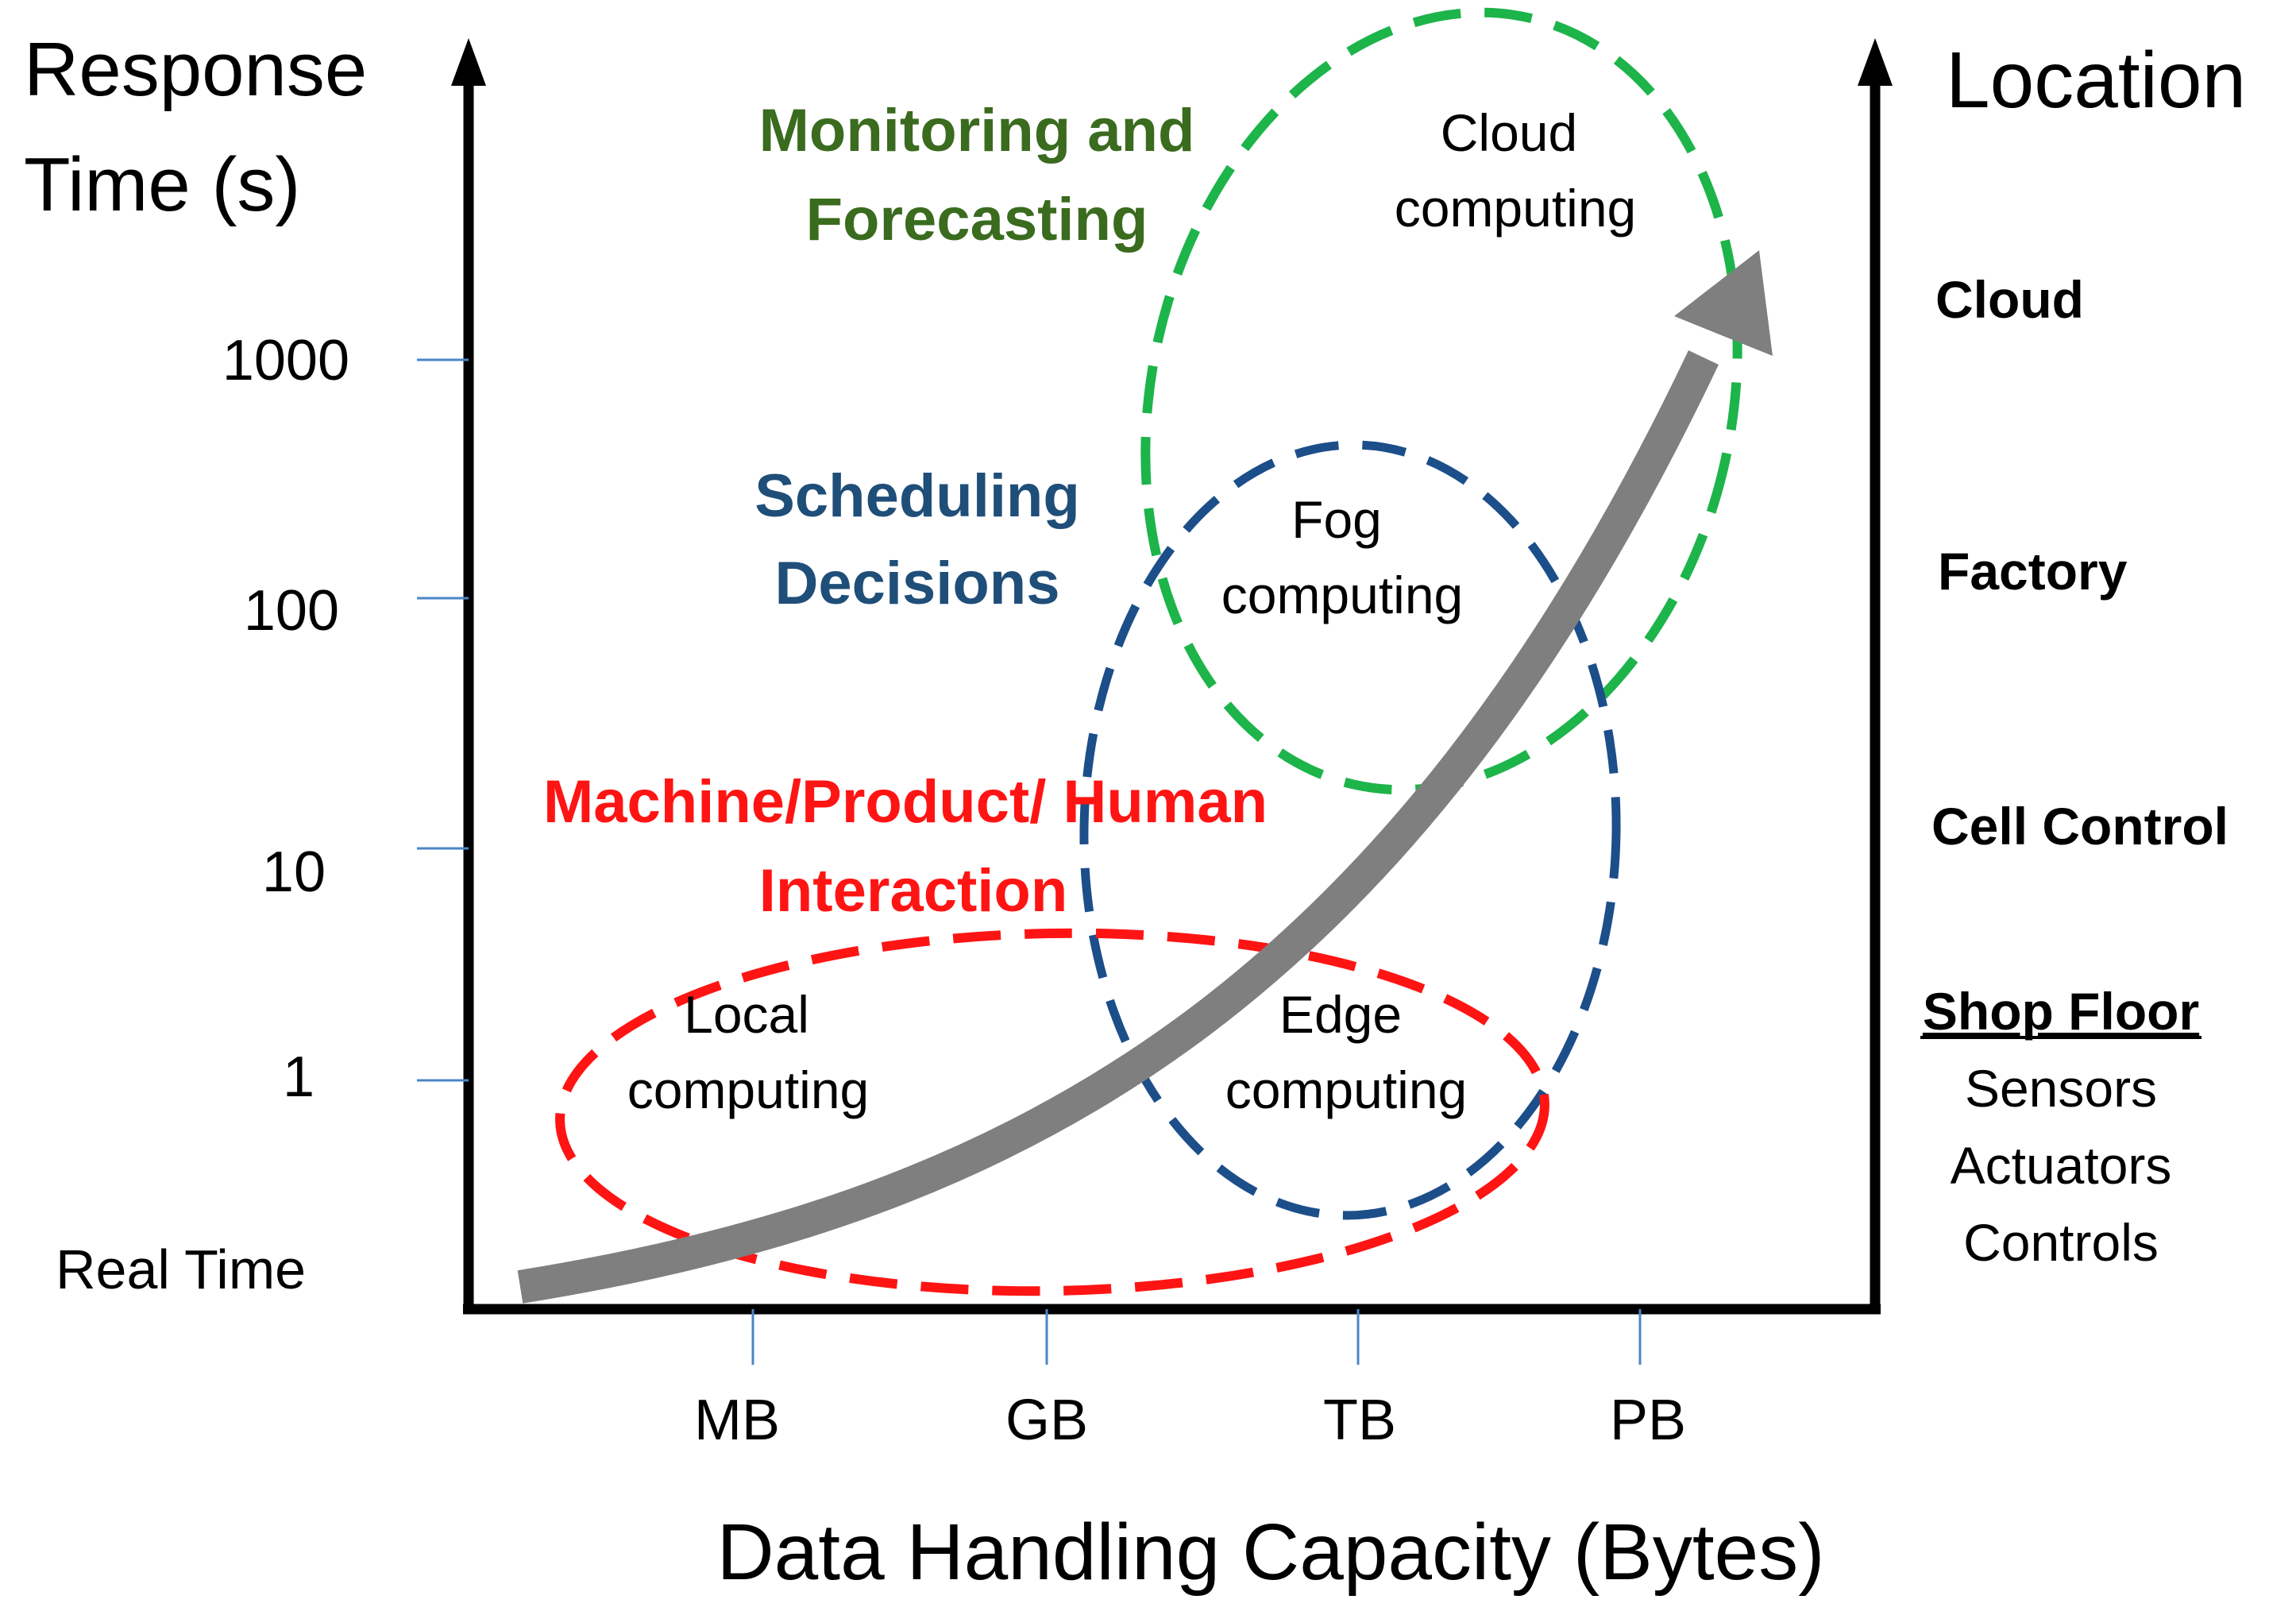 The width and height of the screenshot is (2296, 1611). Describe the element at coordinates (1875, 62) in the screenshot. I see `location-axis-arrowhead` at that location.